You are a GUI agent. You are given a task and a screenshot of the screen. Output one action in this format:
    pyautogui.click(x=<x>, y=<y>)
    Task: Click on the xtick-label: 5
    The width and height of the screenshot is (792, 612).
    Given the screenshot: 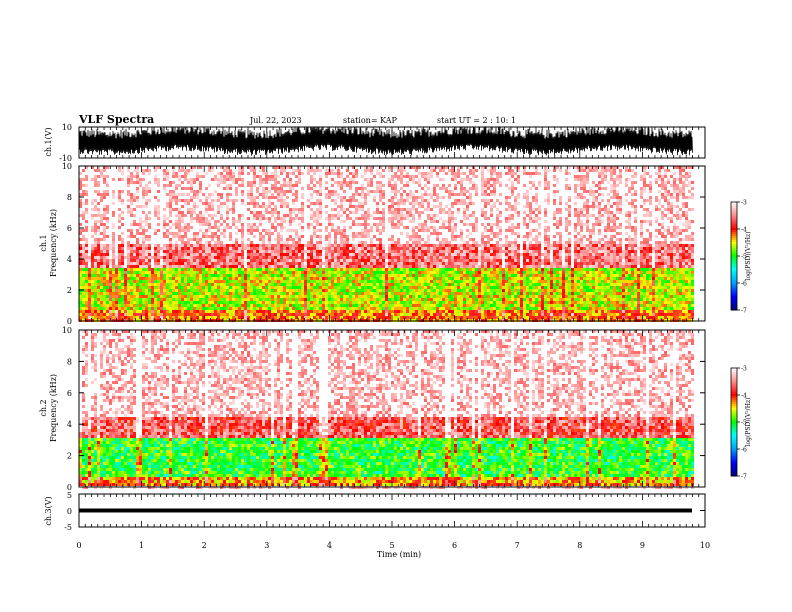 What is the action you would take?
    pyautogui.click(x=391, y=545)
    